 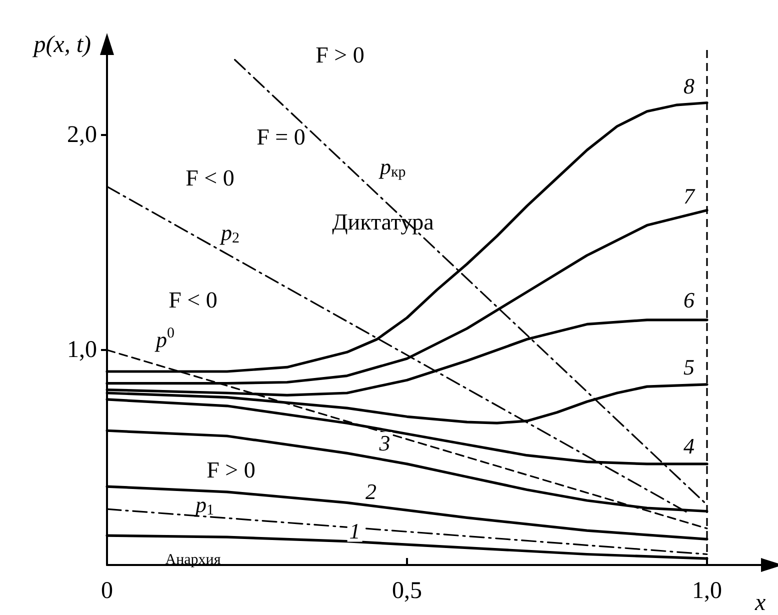 I want to click on x-tick-label: 0, so click(x=107, y=591).